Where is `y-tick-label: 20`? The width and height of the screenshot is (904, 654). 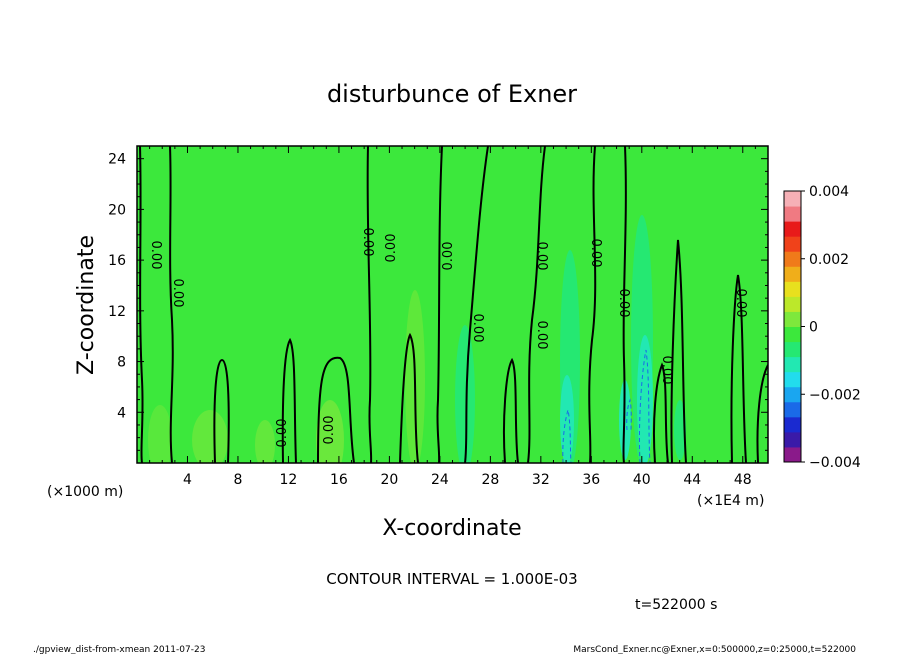
y-tick-label: 20 is located at coordinates (117, 210).